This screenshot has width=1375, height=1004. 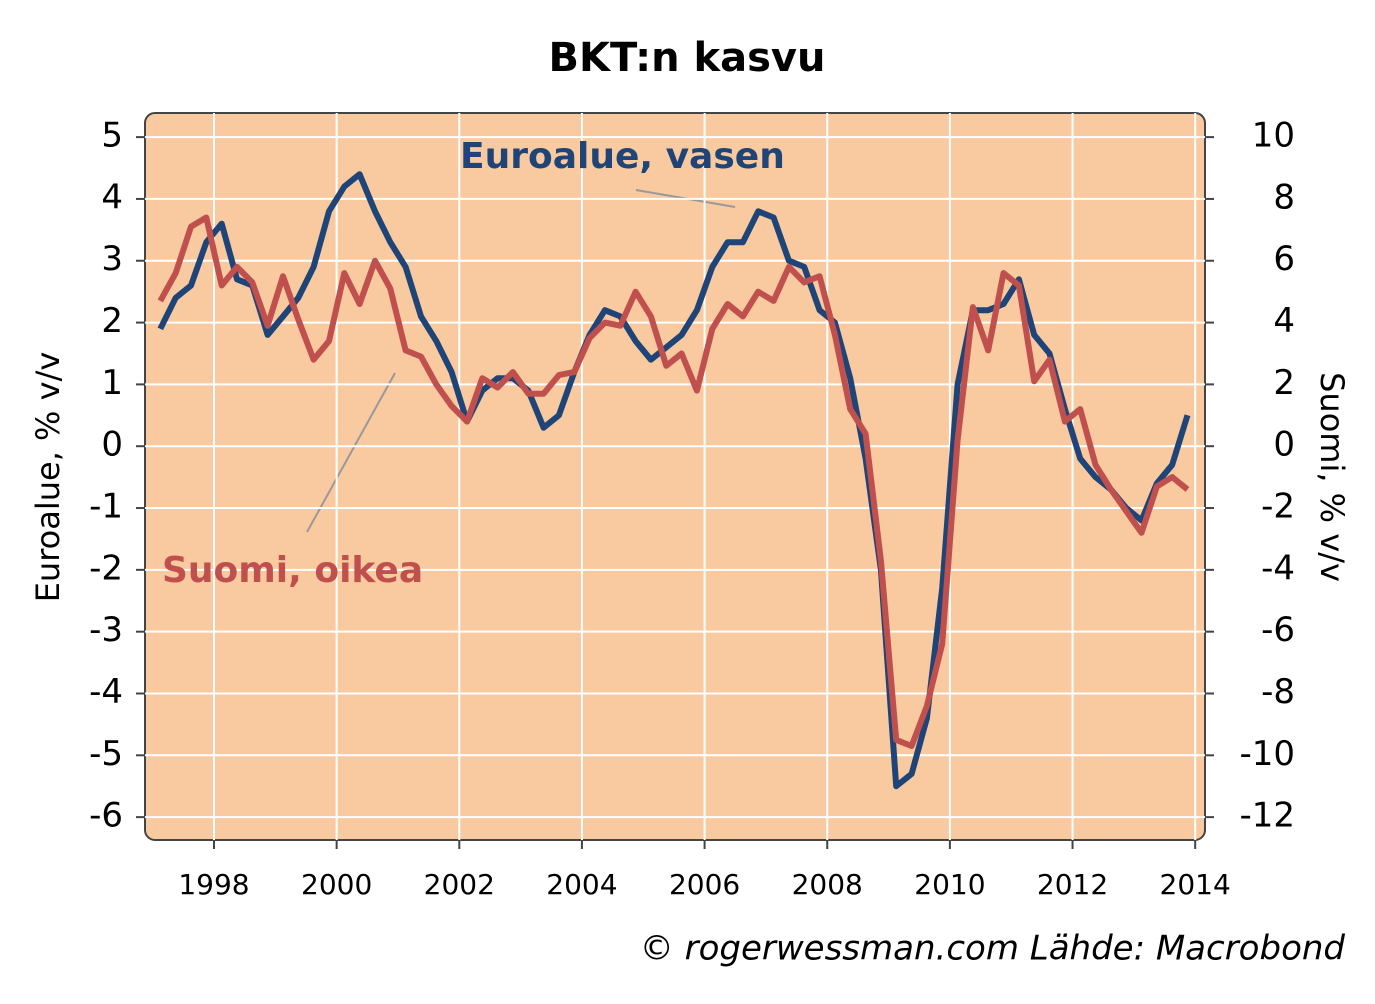 What do you see at coordinates (687, 58) in the screenshot?
I see `chart-title: BKT:n kasvu` at bounding box center [687, 58].